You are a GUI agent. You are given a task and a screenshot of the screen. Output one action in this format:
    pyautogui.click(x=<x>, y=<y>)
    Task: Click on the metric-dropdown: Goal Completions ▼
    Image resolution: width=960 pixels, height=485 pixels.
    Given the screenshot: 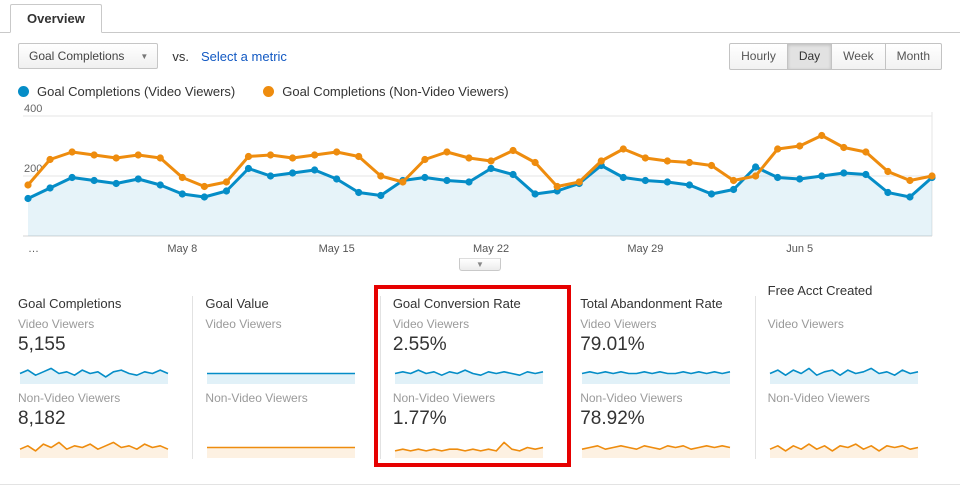 What is the action you would take?
    pyautogui.click(x=88, y=56)
    